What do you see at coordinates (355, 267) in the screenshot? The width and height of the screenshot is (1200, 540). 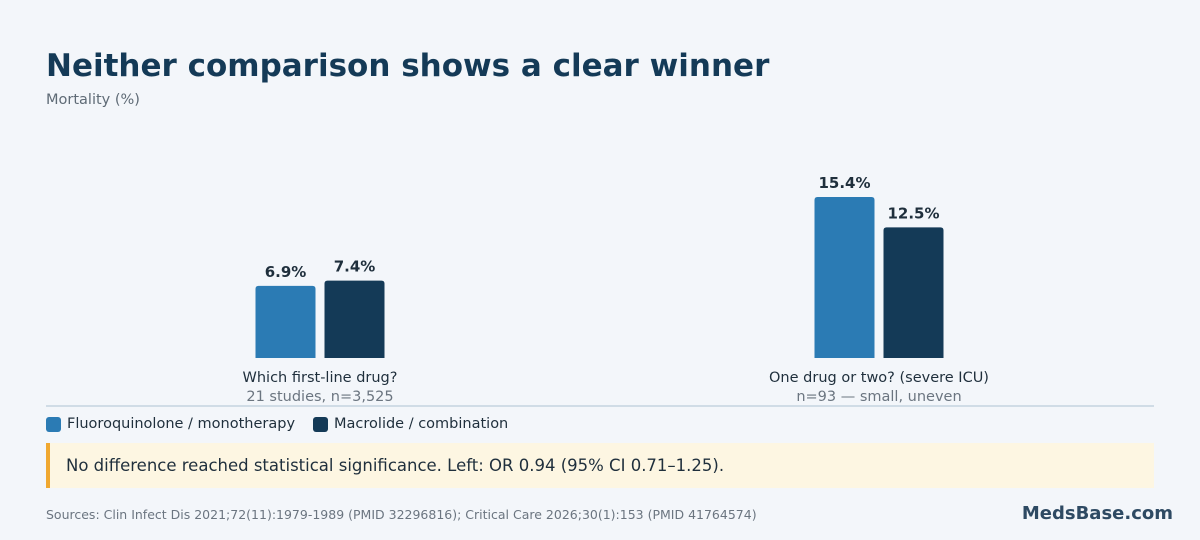 I see `data-label-group-1-series-2: 7.4%` at bounding box center [355, 267].